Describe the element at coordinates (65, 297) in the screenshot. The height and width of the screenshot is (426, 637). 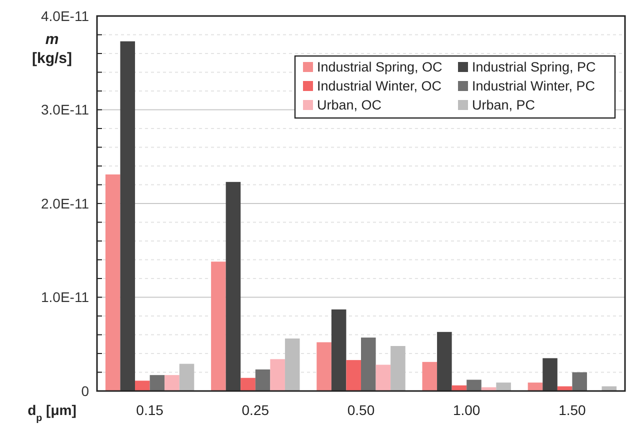
I see `y-tick-label: 1.0E-11` at that location.